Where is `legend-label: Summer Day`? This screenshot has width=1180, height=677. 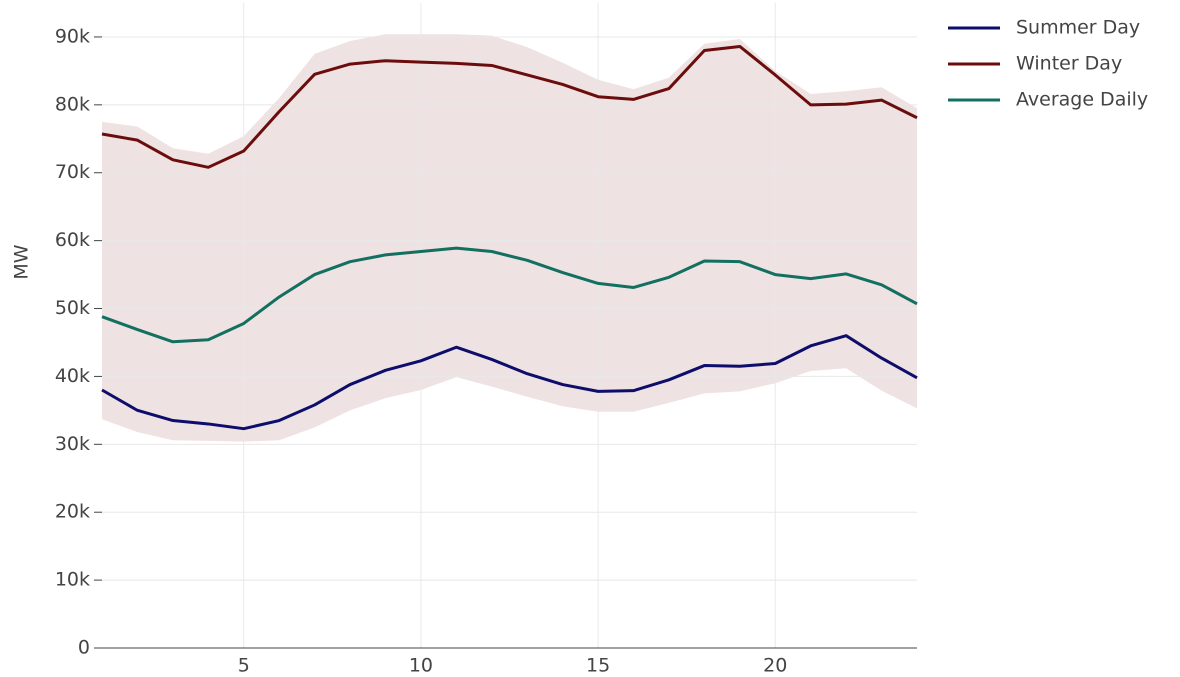
legend-label: Summer Day is located at coordinates (1078, 28).